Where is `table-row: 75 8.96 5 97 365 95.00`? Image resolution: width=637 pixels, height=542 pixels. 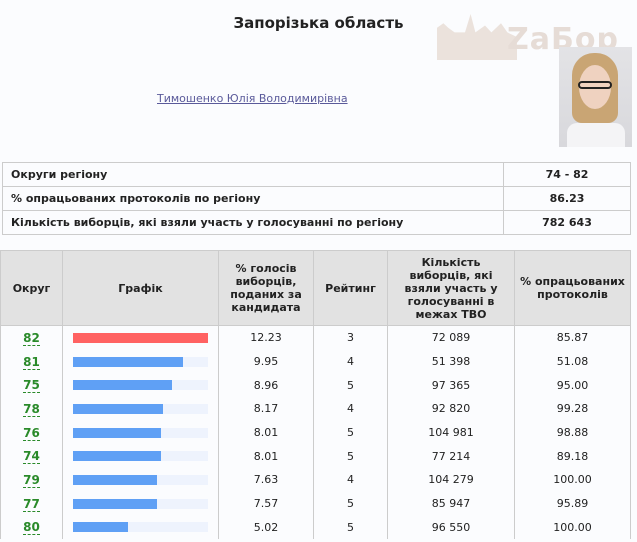 table-row: 75 8.96 5 97 365 95.00 is located at coordinates (315, 385).